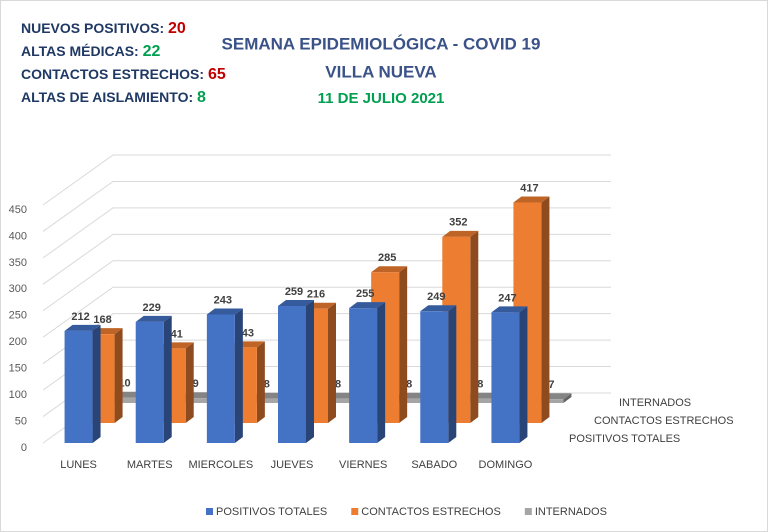 The height and width of the screenshot is (532, 768). Describe the element at coordinates (387, 258) in the screenshot. I see `data-label: 285` at that location.